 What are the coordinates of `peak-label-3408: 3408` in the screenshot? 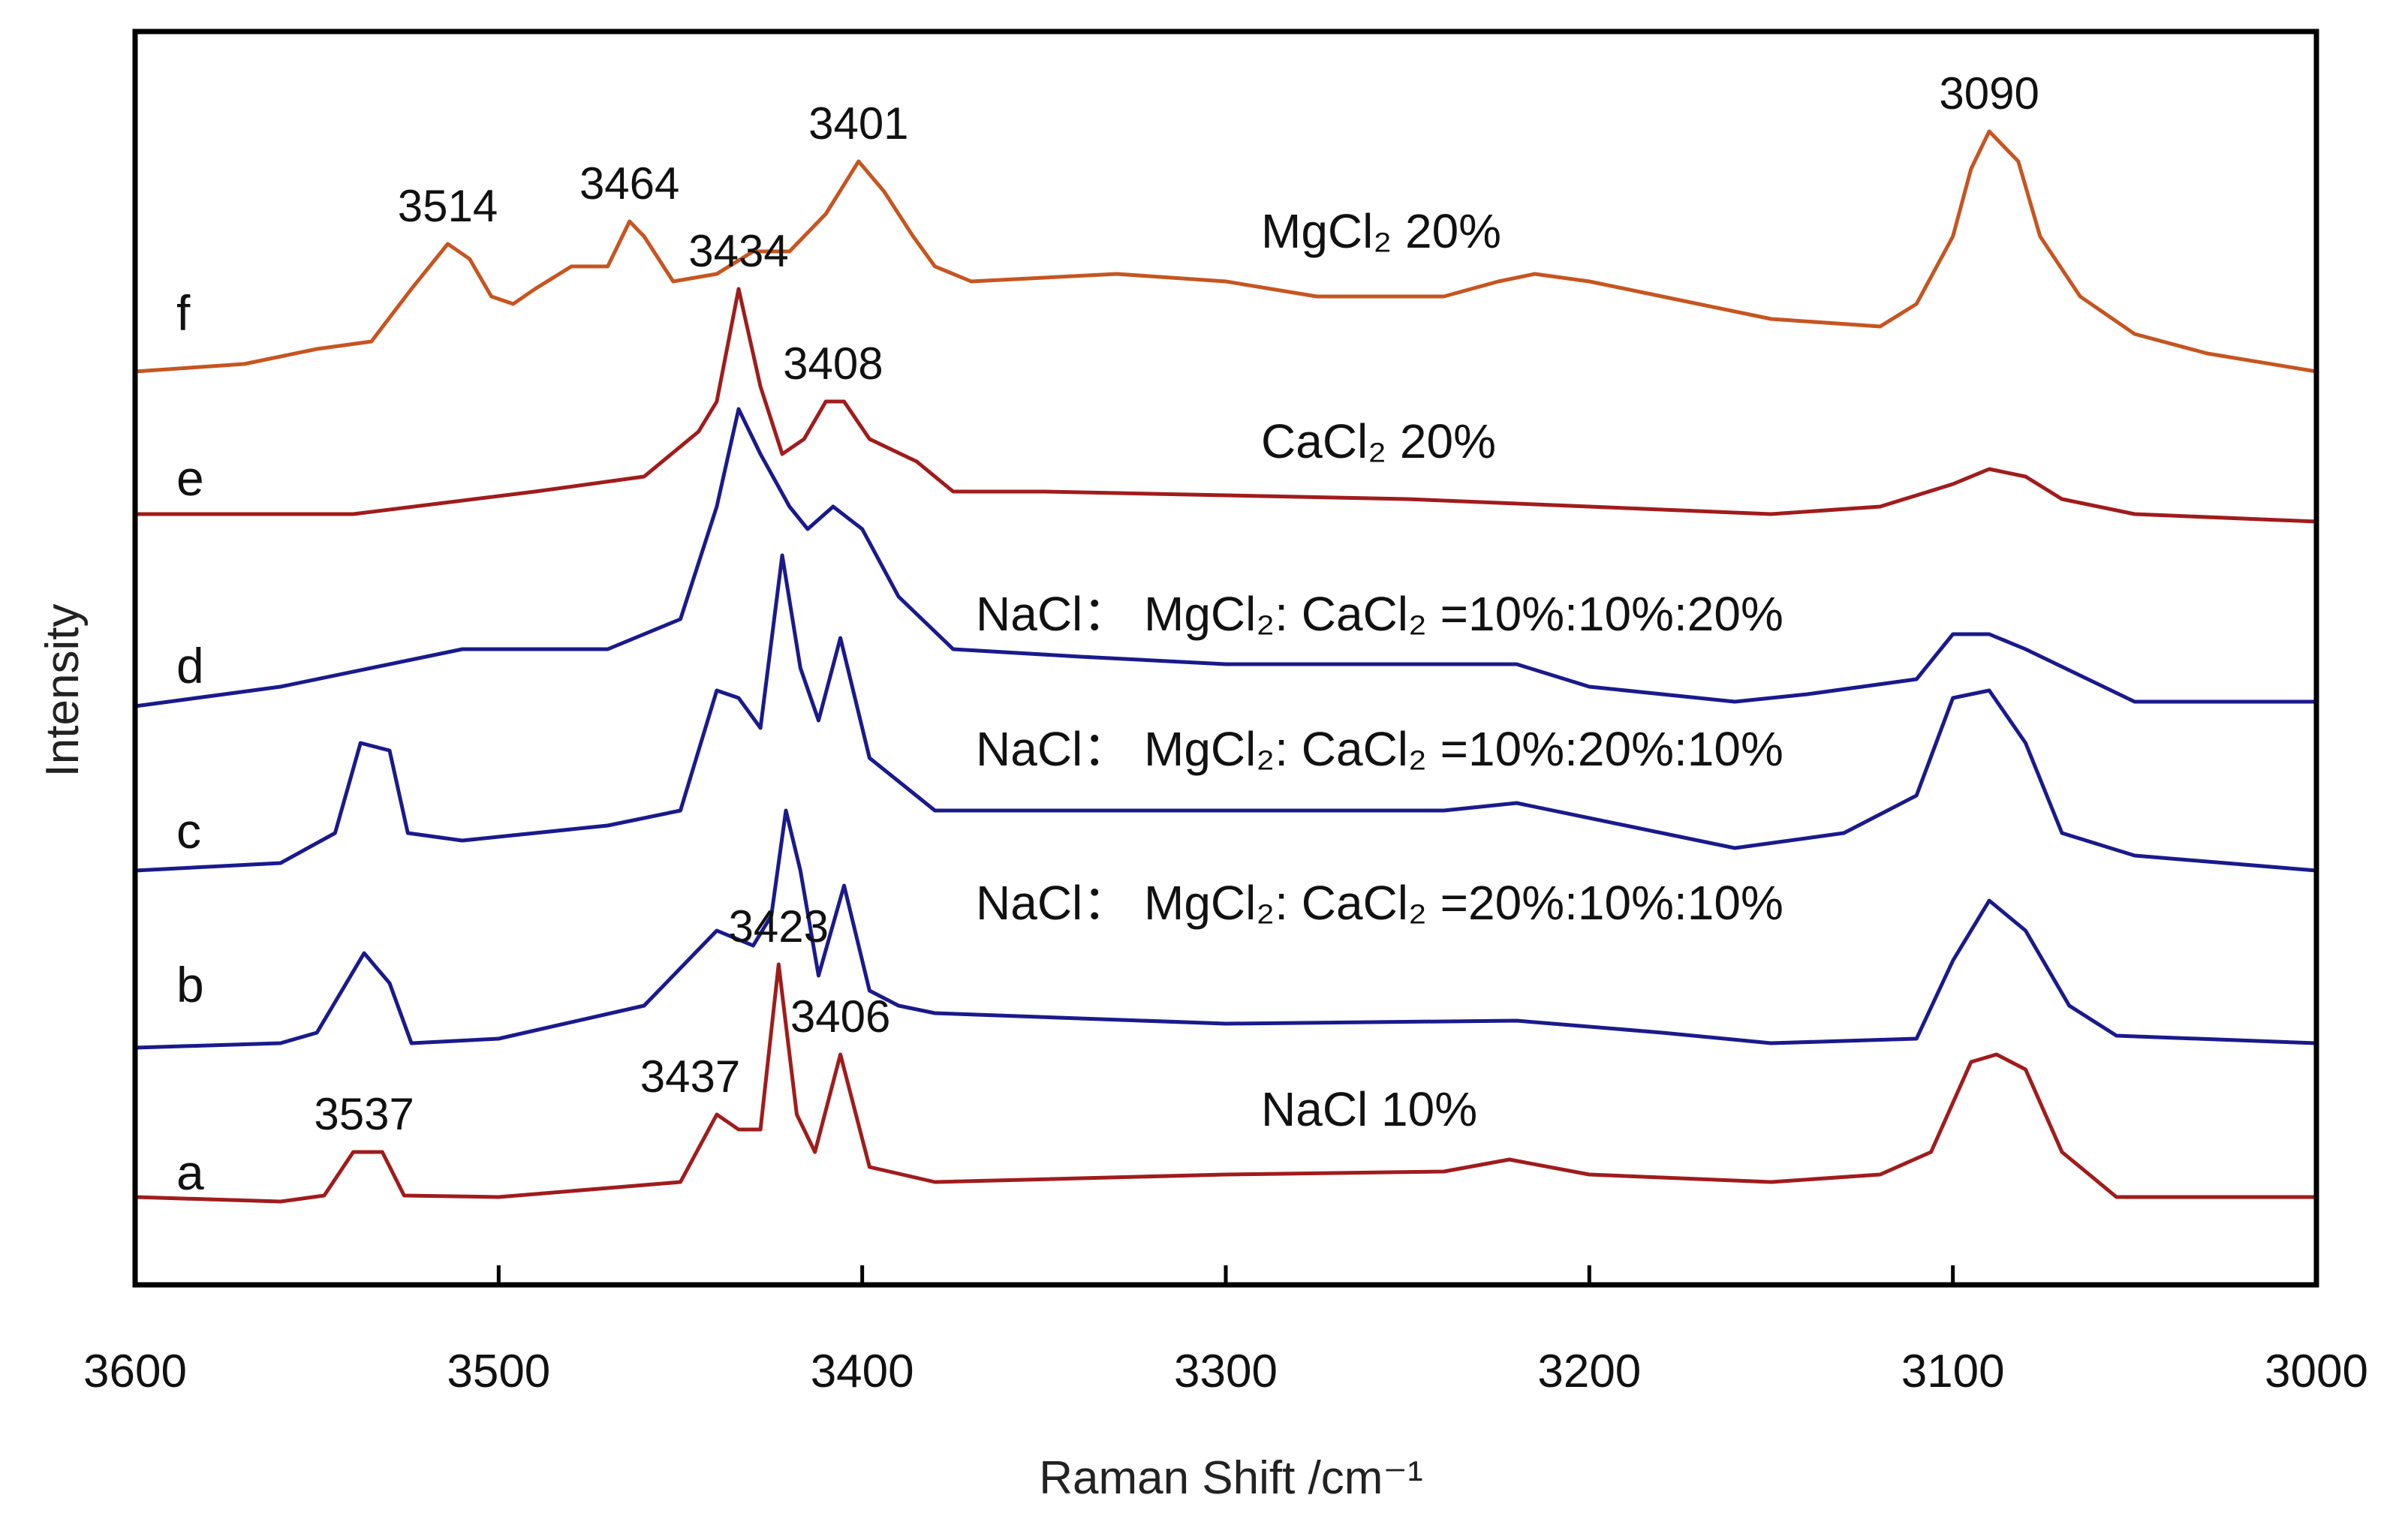 It's located at (833, 364).